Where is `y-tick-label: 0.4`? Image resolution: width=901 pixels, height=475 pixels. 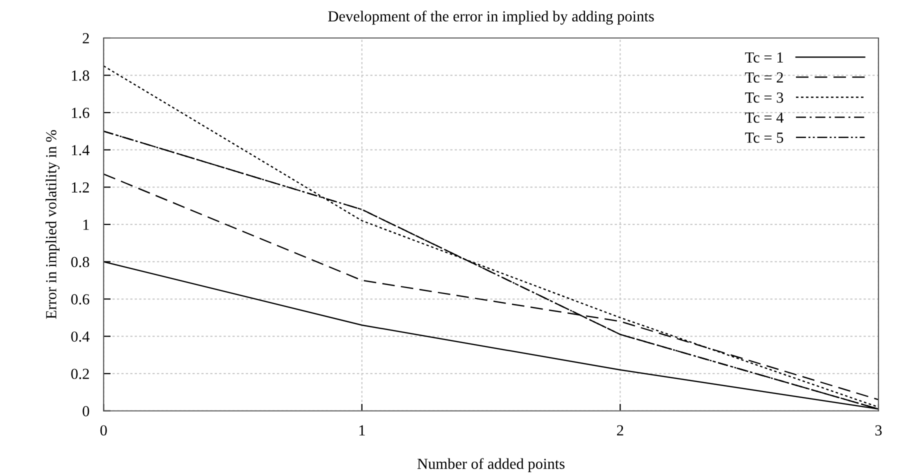 y-tick-label: 0.4 is located at coordinates (80, 336).